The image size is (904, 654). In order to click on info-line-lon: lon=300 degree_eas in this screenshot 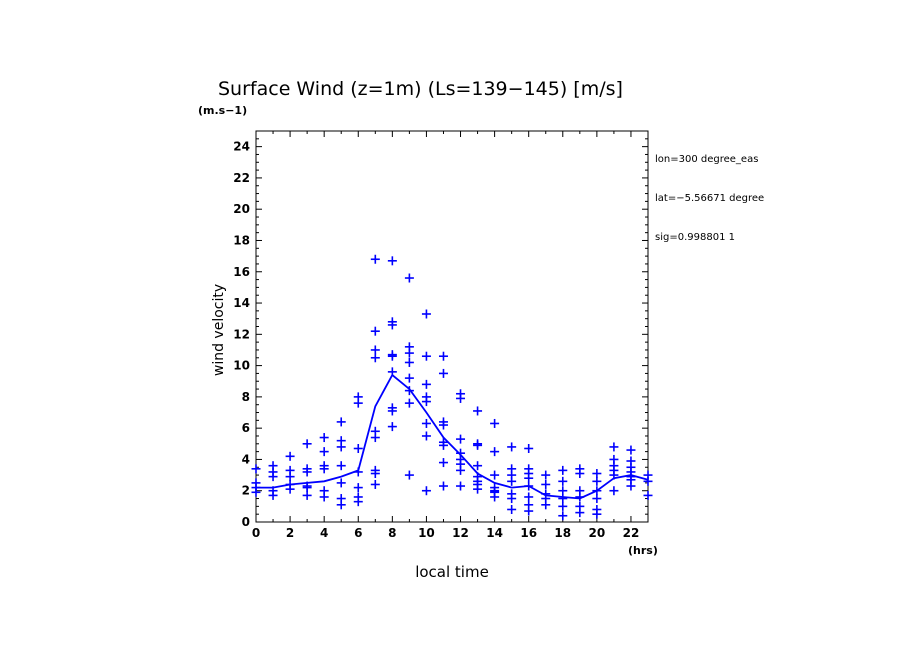, I will do `click(707, 159)`.